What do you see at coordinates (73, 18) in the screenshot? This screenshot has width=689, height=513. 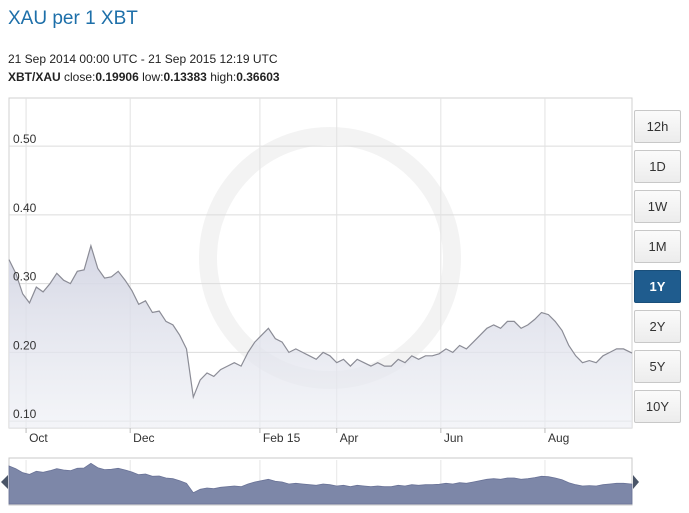 I see `chart-title: XAU per 1 XBT` at bounding box center [73, 18].